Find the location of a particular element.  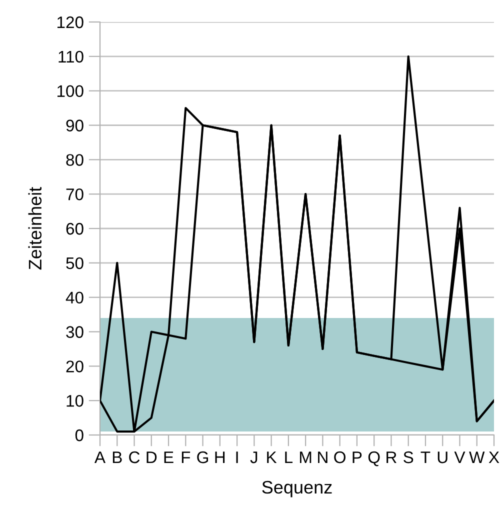

y-tick-label: 80 is located at coordinates (75, 160).